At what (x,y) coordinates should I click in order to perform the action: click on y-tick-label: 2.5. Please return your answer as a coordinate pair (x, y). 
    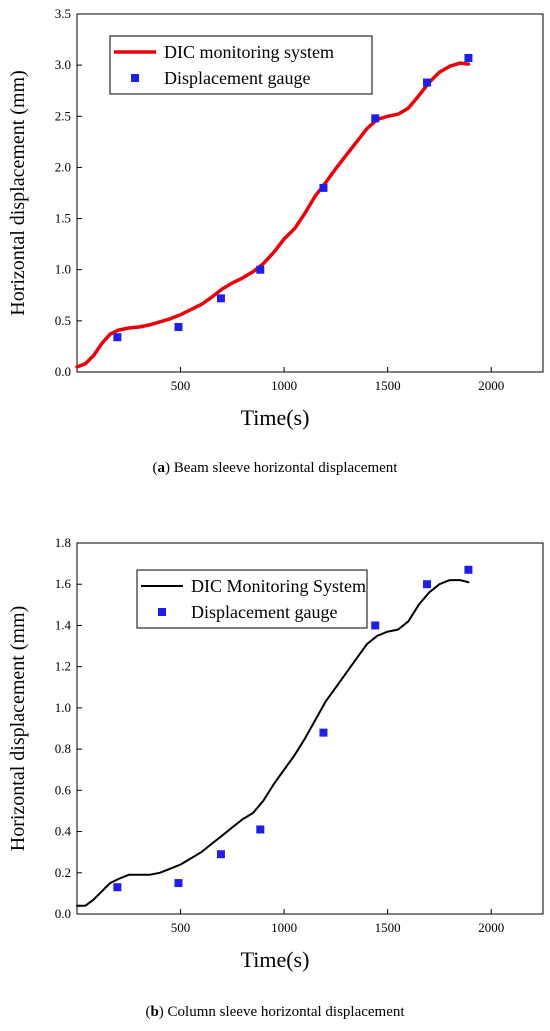
    Looking at the image, I should click on (63, 115).